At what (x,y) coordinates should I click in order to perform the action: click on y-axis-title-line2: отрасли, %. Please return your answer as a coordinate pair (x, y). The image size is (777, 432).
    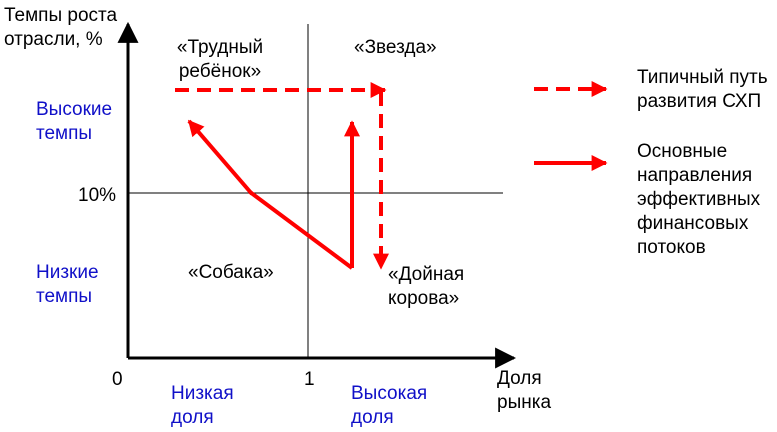
    Looking at the image, I should click on (53, 39).